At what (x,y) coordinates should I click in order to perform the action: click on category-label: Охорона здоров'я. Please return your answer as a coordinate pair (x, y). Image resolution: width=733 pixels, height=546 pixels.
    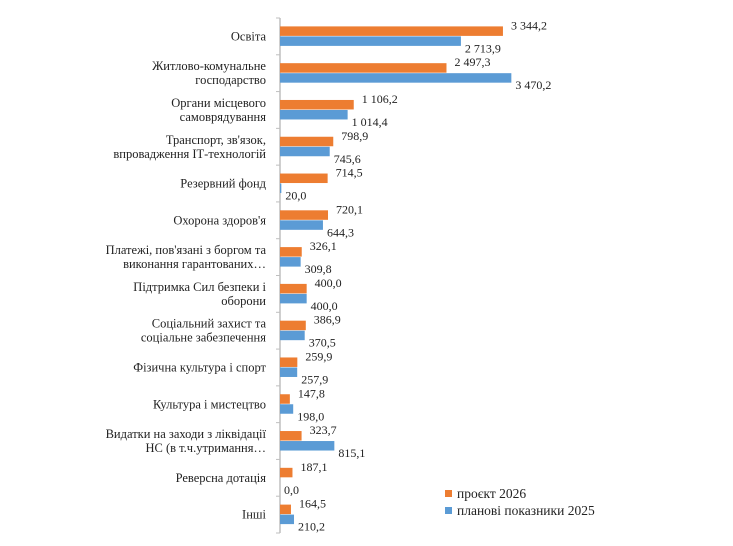
    Looking at the image, I should click on (219, 220).